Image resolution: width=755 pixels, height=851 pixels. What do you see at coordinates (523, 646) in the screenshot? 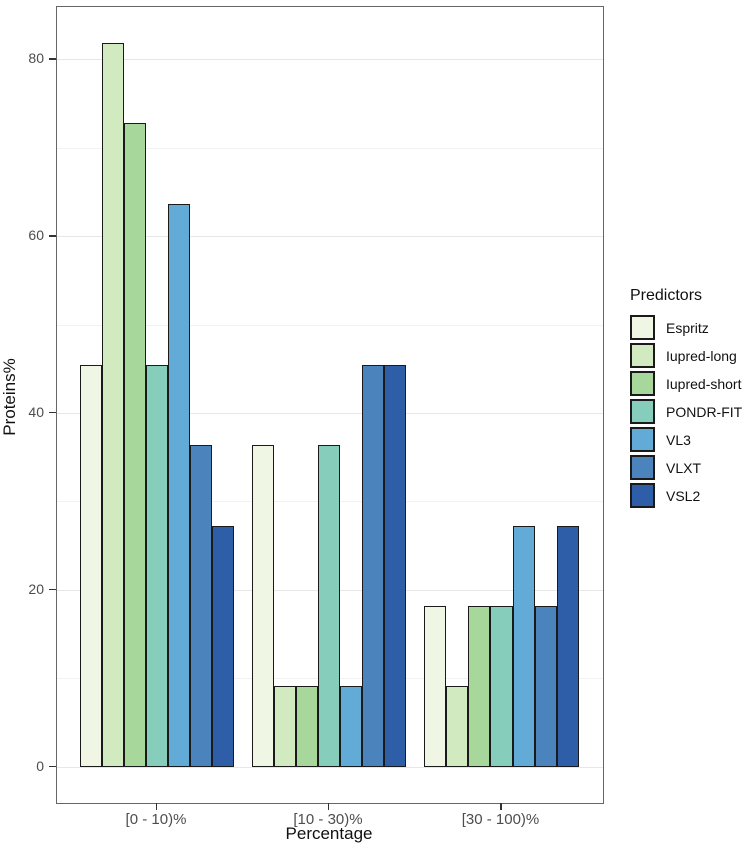
I see `bar-vl3-group3` at bounding box center [523, 646].